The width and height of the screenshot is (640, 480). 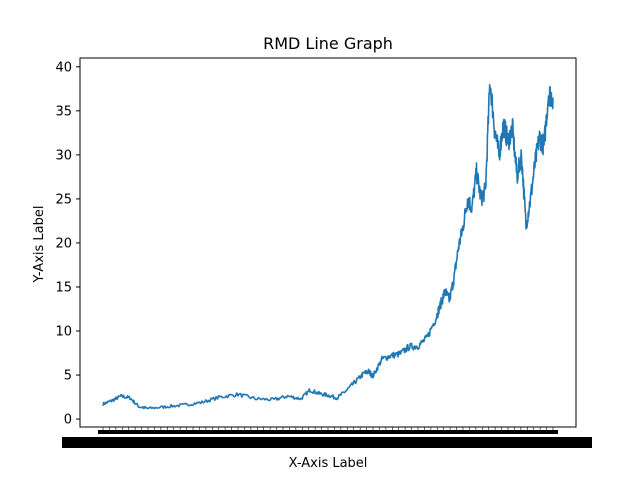 I want to click on x-axis-label: X-Axis Label, so click(x=328, y=463).